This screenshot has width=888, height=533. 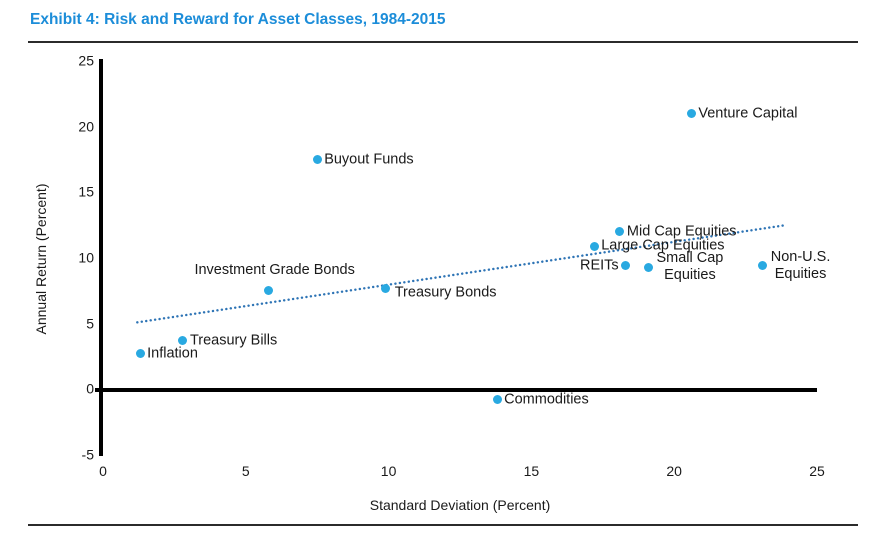 What do you see at coordinates (388, 471) in the screenshot?
I see `x-tick-label: 10` at bounding box center [388, 471].